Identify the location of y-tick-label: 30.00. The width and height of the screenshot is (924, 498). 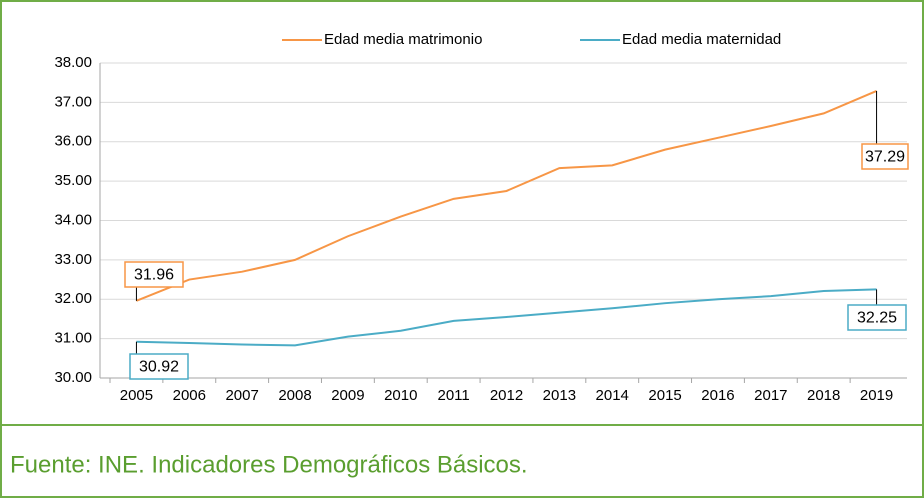
(73, 377).